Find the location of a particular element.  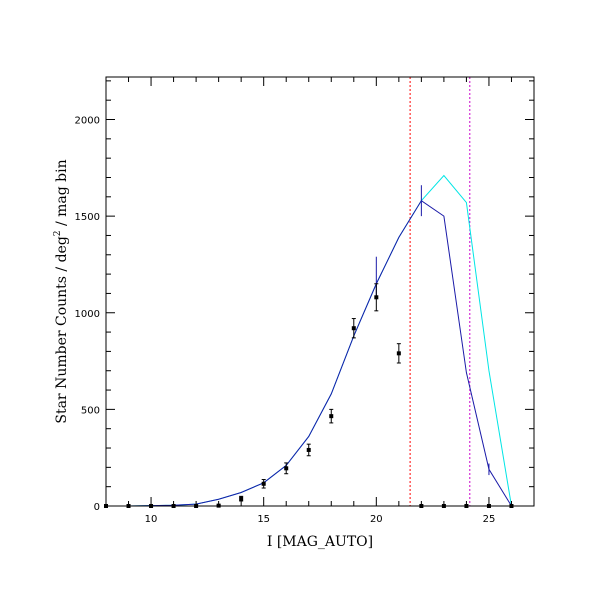

y-tick-label: 0 is located at coordinates (97, 507).